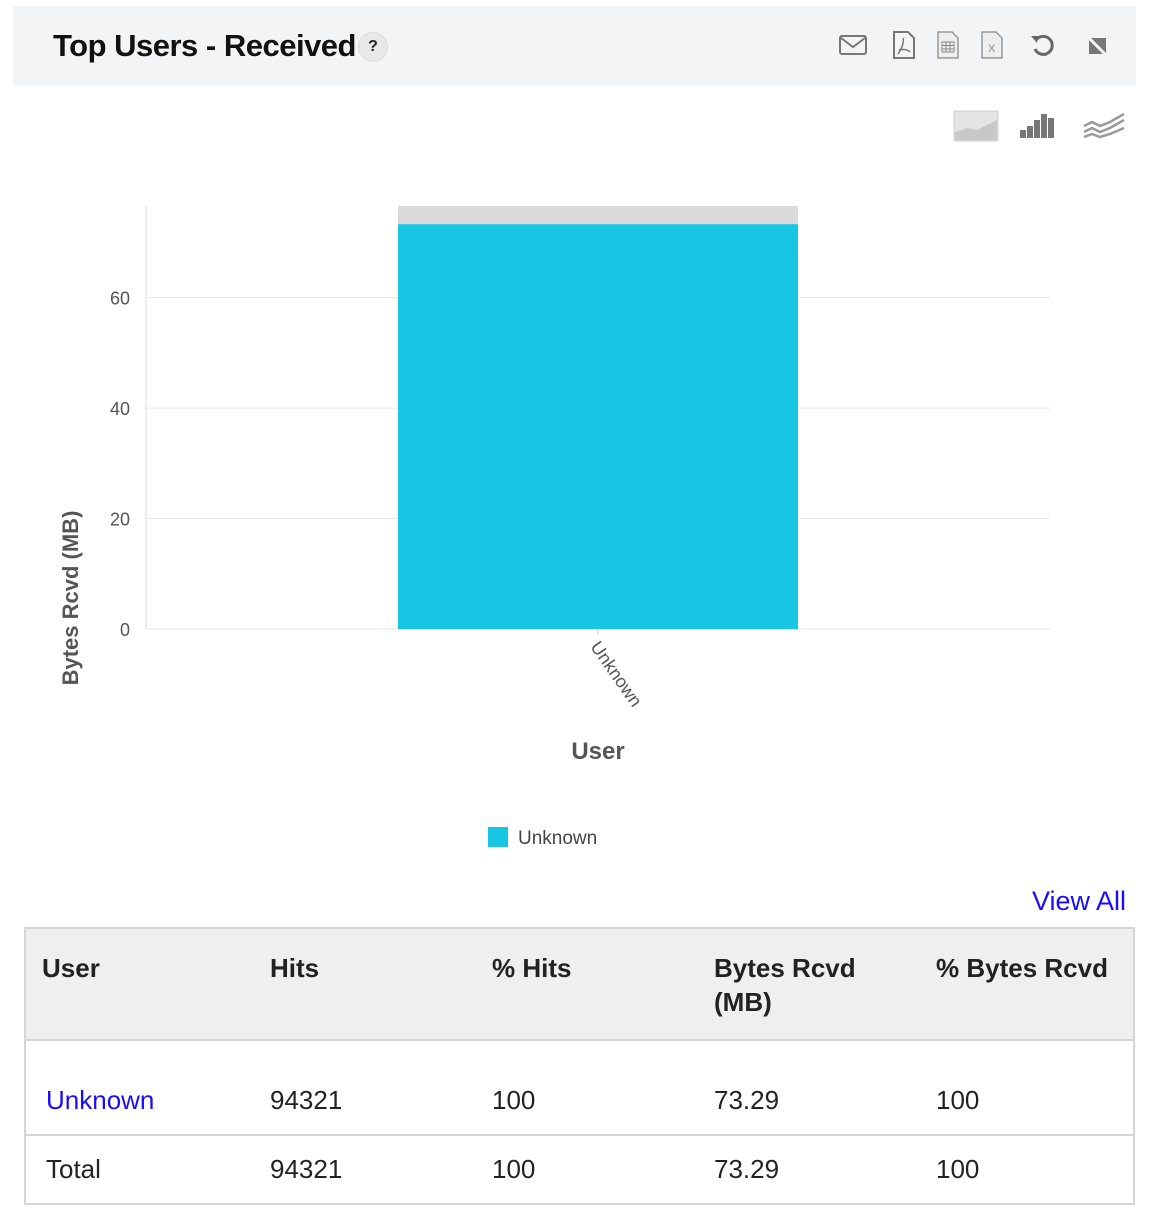  What do you see at coordinates (904, 45) in the screenshot?
I see `pdf-icon` at bounding box center [904, 45].